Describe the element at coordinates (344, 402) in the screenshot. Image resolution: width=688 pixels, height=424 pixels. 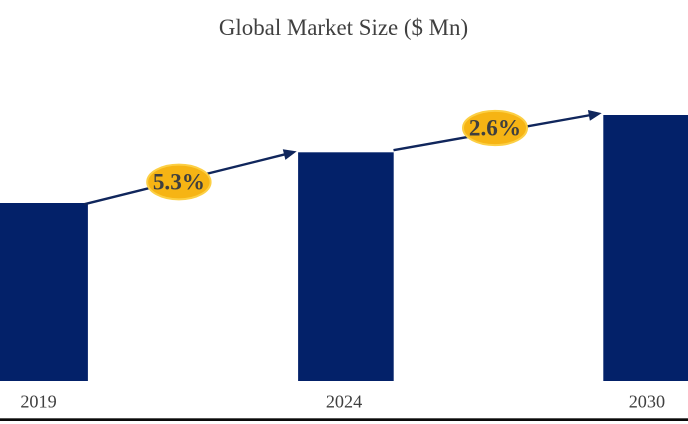
I see `svg-text: 2024` at that location.